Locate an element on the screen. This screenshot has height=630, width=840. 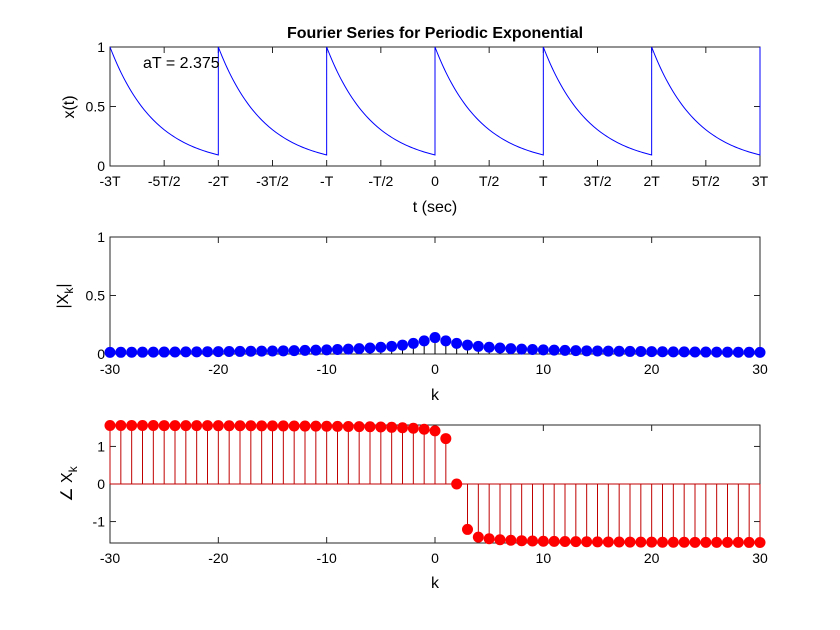
x-tick-label: -30 is located at coordinates (110, 558).